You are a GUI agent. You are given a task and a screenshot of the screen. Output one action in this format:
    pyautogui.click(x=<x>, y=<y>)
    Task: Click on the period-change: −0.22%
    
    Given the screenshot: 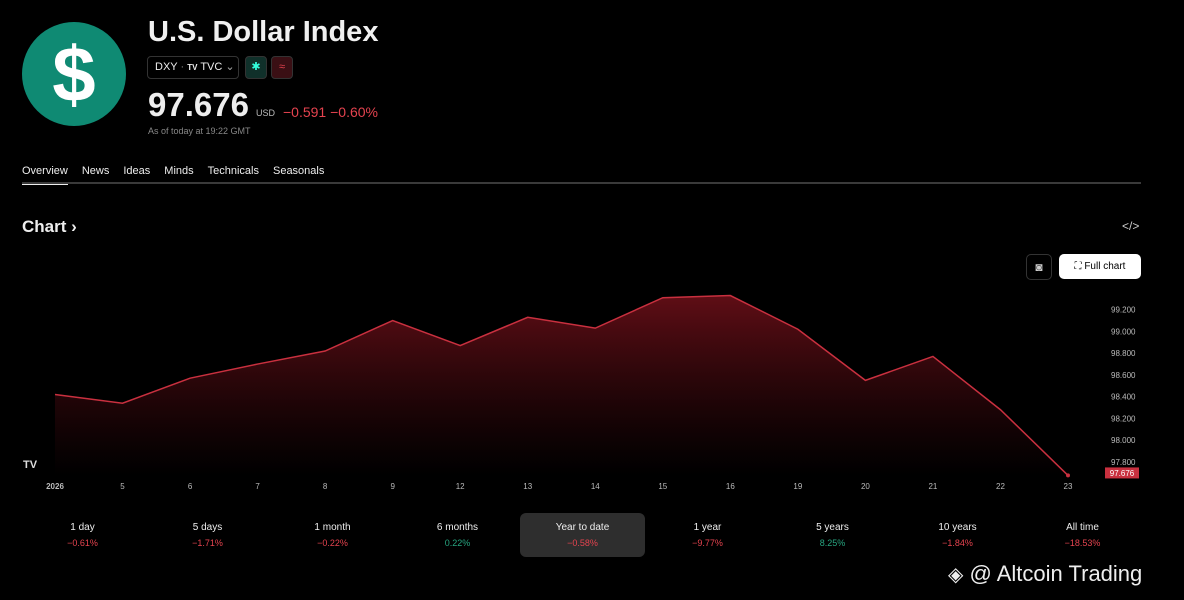 What is the action you would take?
    pyautogui.click(x=332, y=543)
    